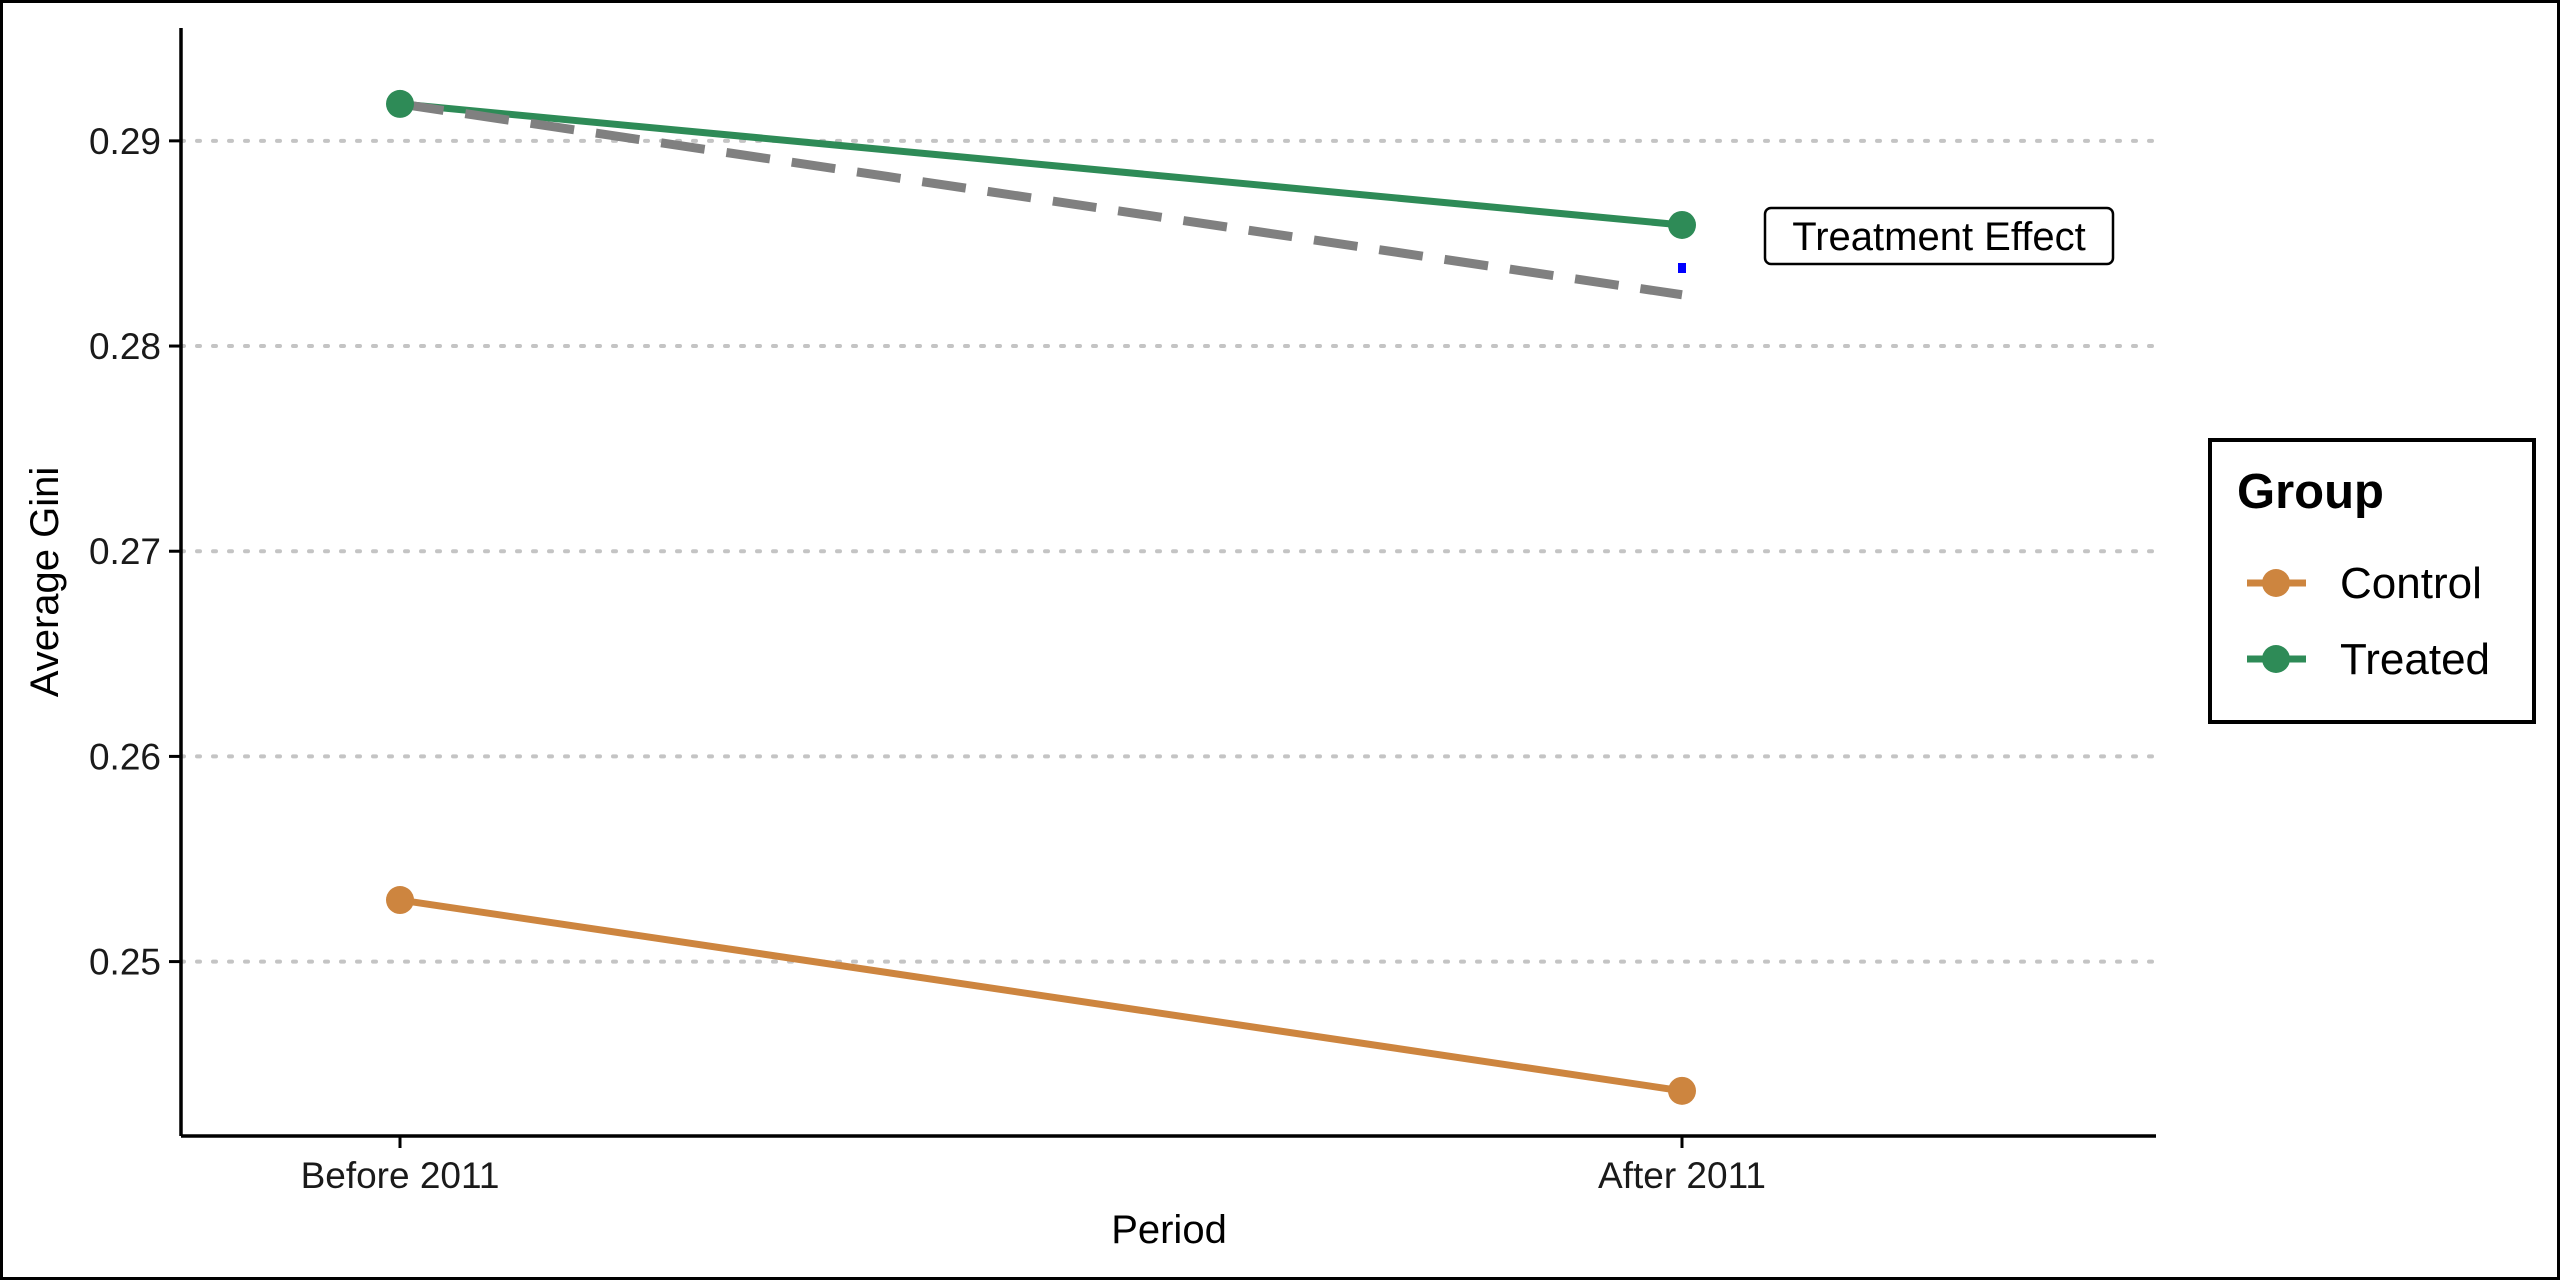 This screenshot has width=2560, height=1280. I want to click on legend-label: Treated, so click(2415, 659).